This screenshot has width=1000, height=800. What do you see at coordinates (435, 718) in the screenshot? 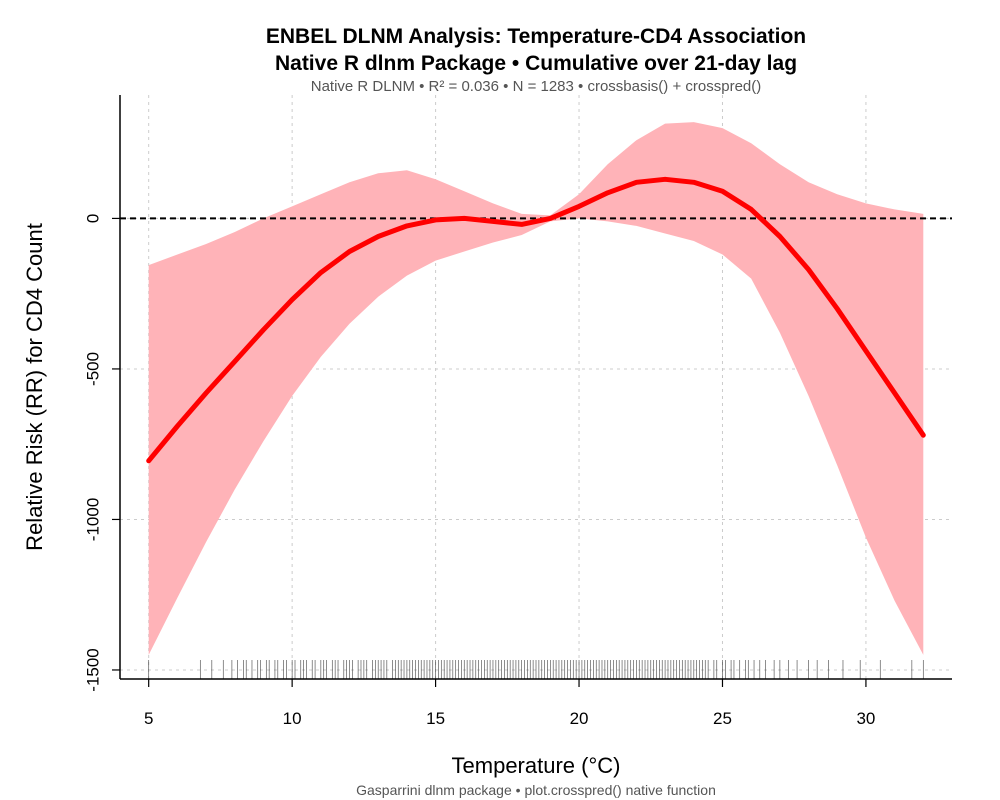
I see `x-tick-label: 15` at bounding box center [435, 718].